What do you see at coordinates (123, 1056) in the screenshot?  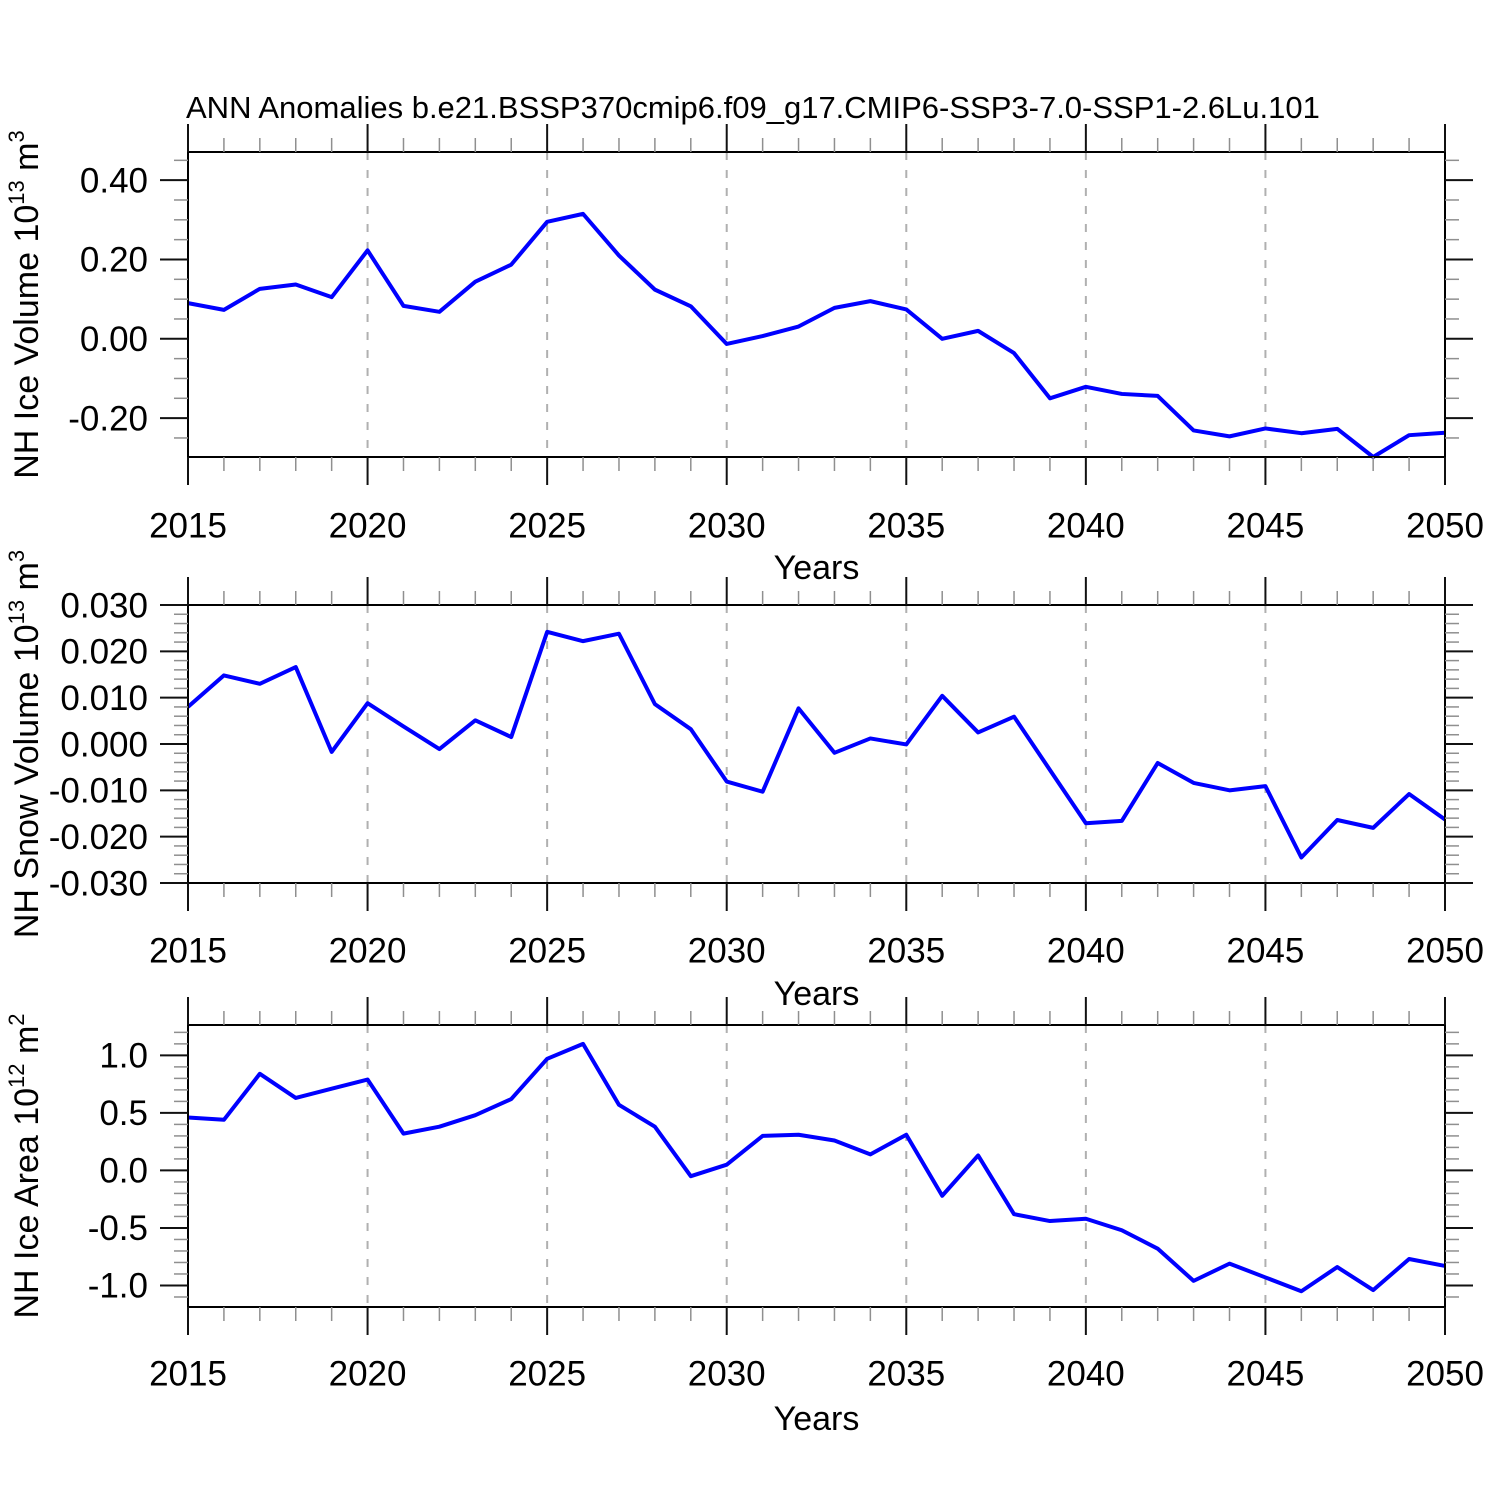 I see `y-tick-label: 1.0` at bounding box center [123, 1056].